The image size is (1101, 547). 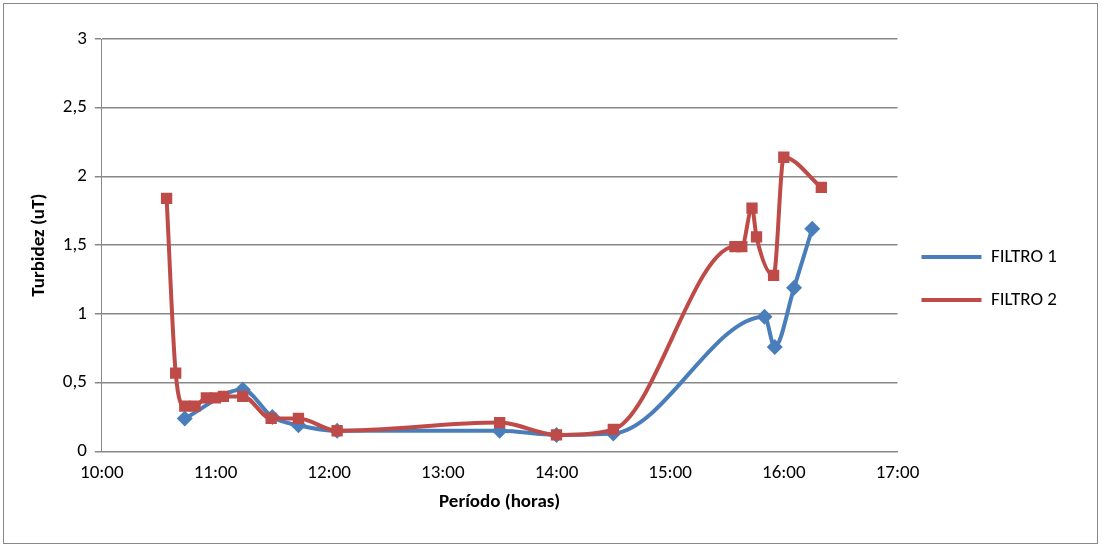 What do you see at coordinates (670, 471) in the screenshot?
I see `x-tick-label: 15:00` at bounding box center [670, 471].